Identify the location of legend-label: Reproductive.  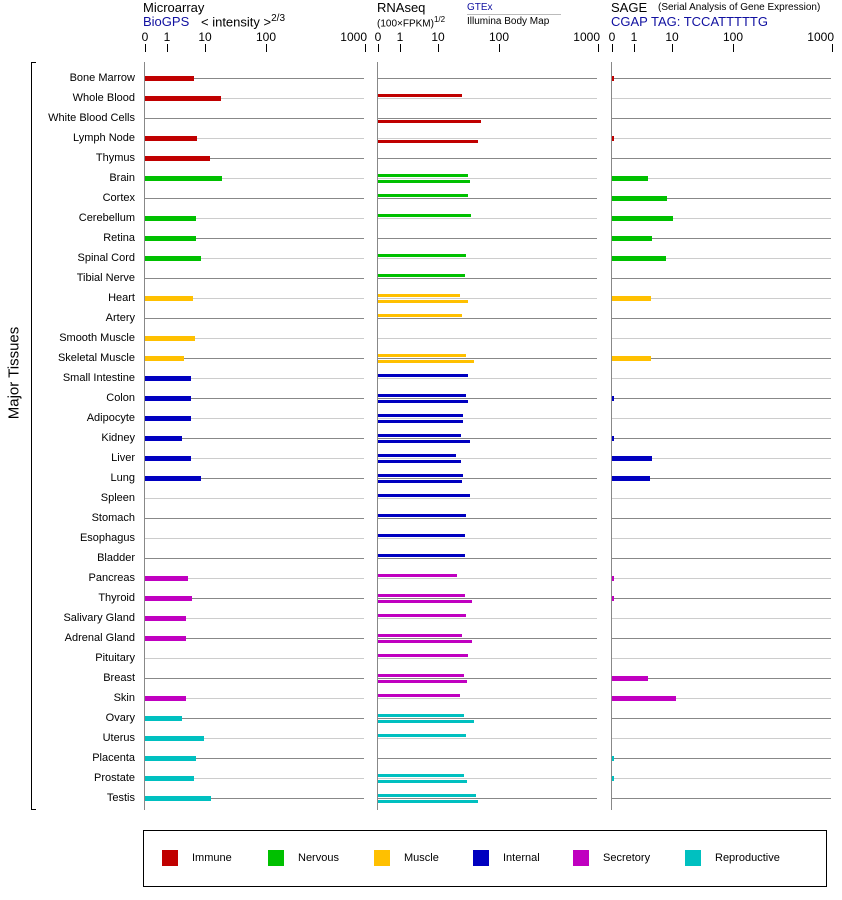
(747, 858).